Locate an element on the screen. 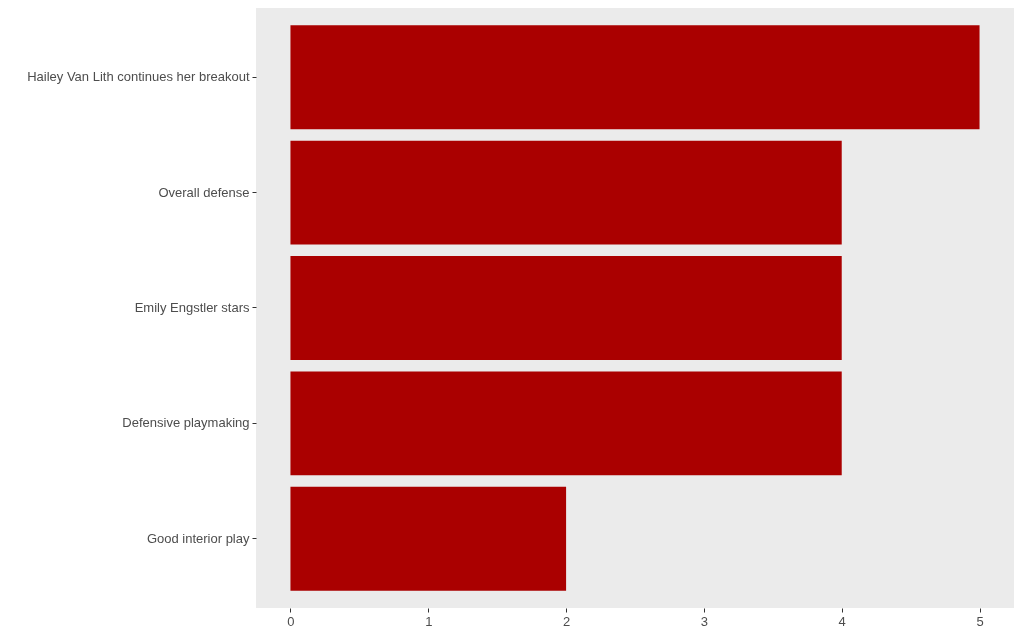 Image resolution: width=1024 pixels, height=639 pixels. x-tick-label: 2 is located at coordinates (566, 621).